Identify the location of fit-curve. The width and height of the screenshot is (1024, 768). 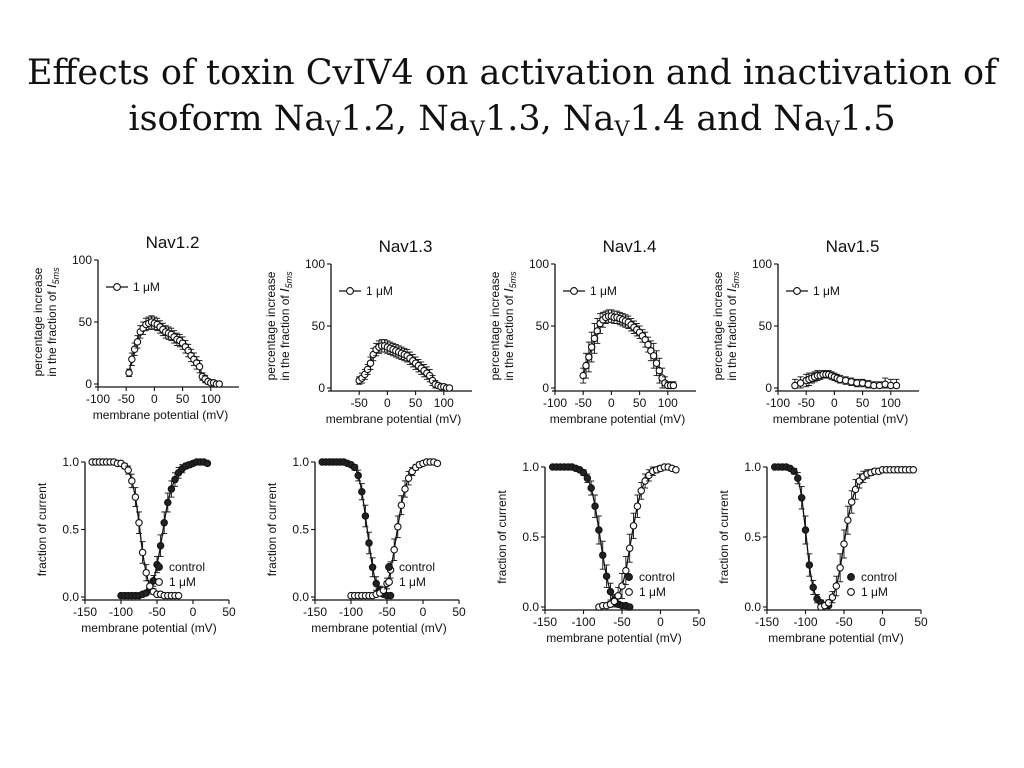
(135, 529).